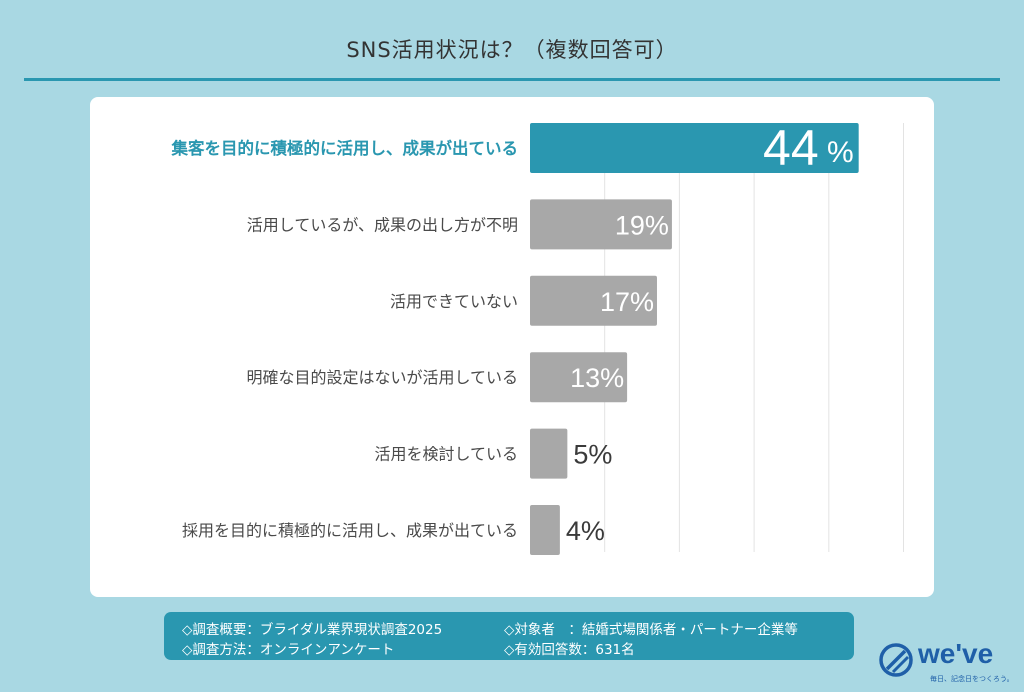 Image resolution: width=1024 pixels, height=692 pixels. What do you see at coordinates (350, 530) in the screenshot?
I see `category-label: 採用を目的に積極的に活用し、成果が出ている` at bounding box center [350, 530].